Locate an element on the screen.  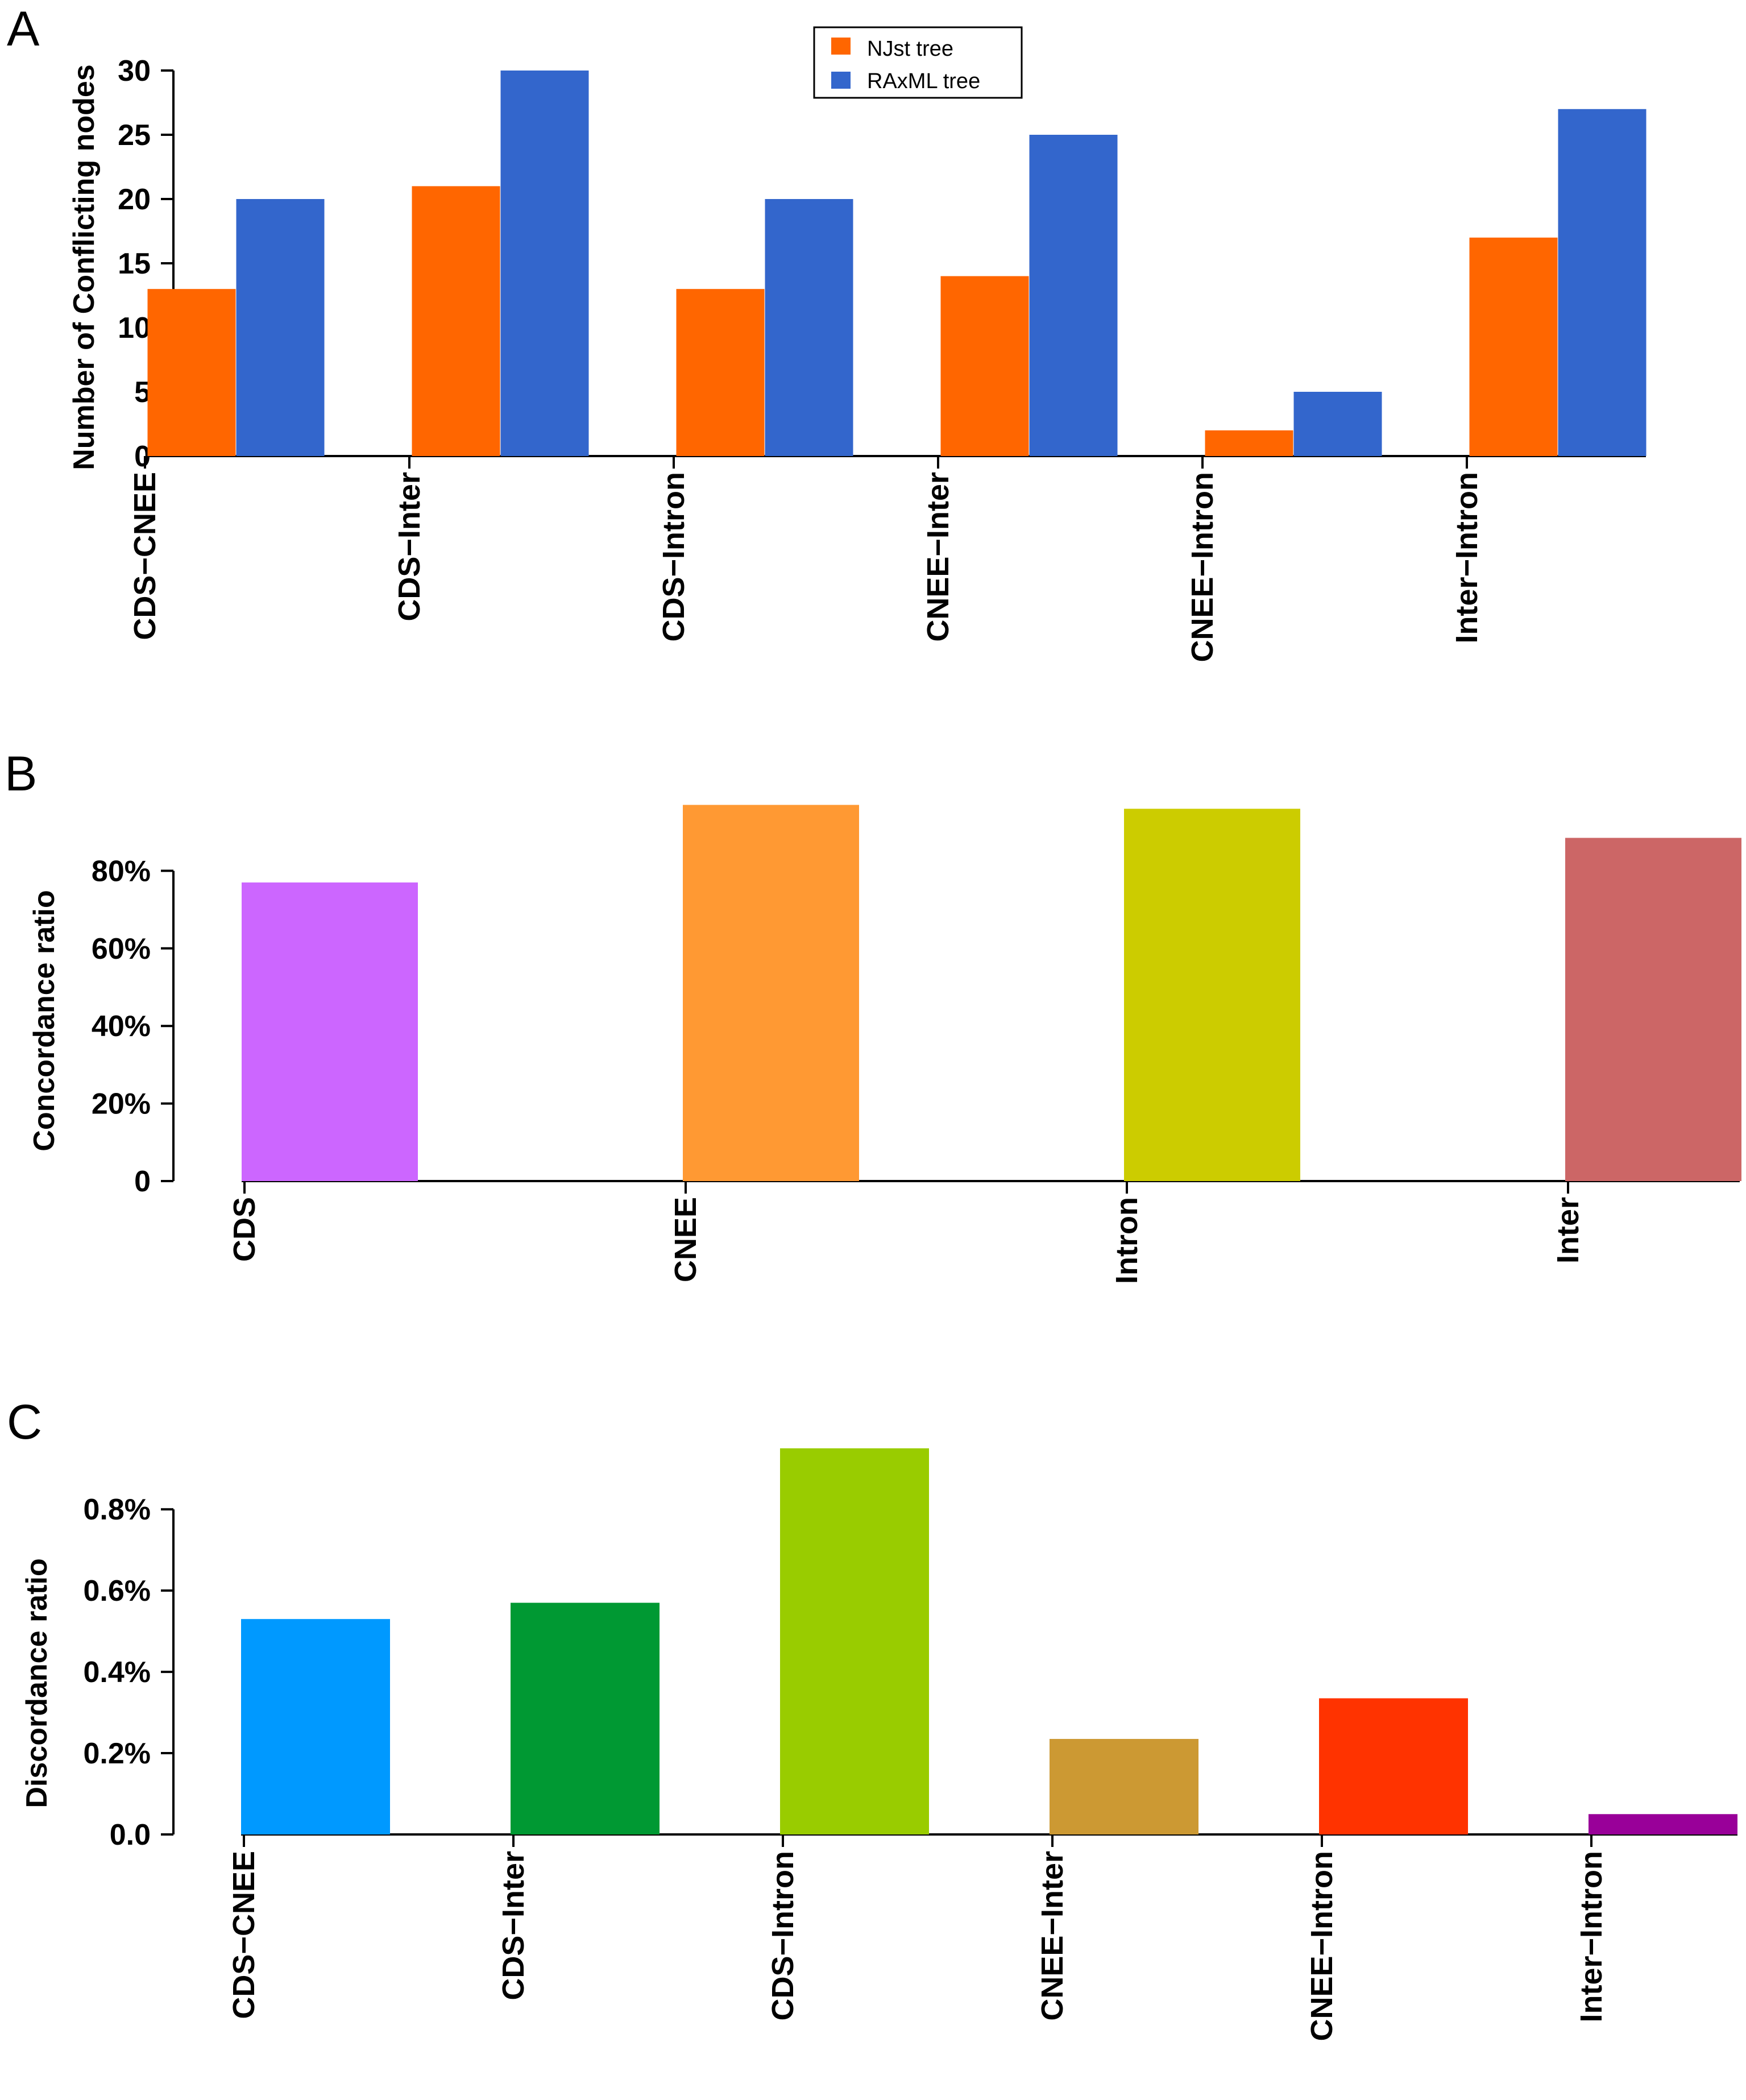
y-tick-label: 15 is located at coordinates (134, 263).